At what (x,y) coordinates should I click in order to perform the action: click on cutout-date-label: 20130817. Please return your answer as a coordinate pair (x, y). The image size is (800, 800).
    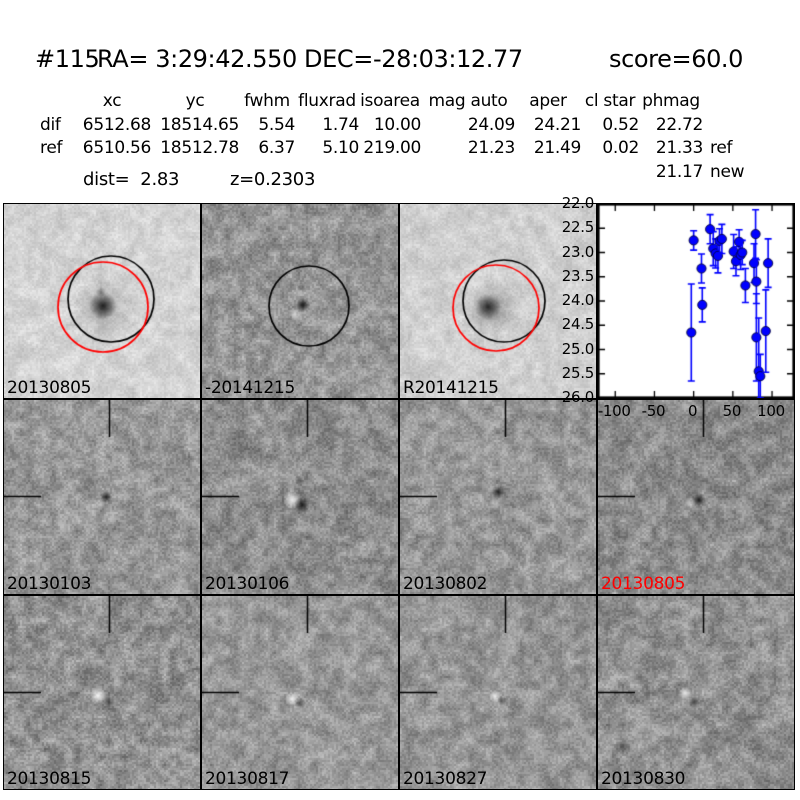
    Looking at the image, I should click on (247, 779).